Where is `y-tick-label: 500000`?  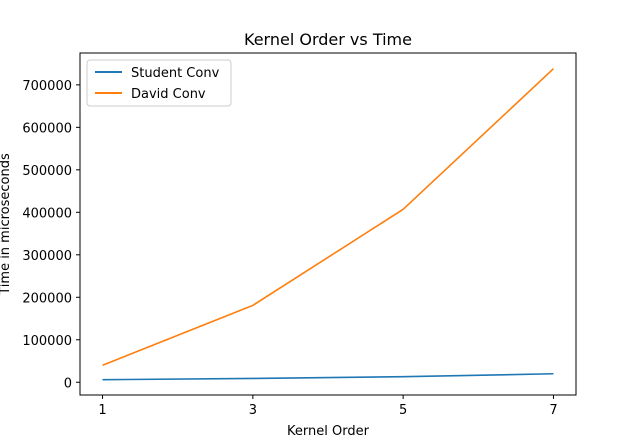 y-tick-label: 500000 is located at coordinates (47, 171).